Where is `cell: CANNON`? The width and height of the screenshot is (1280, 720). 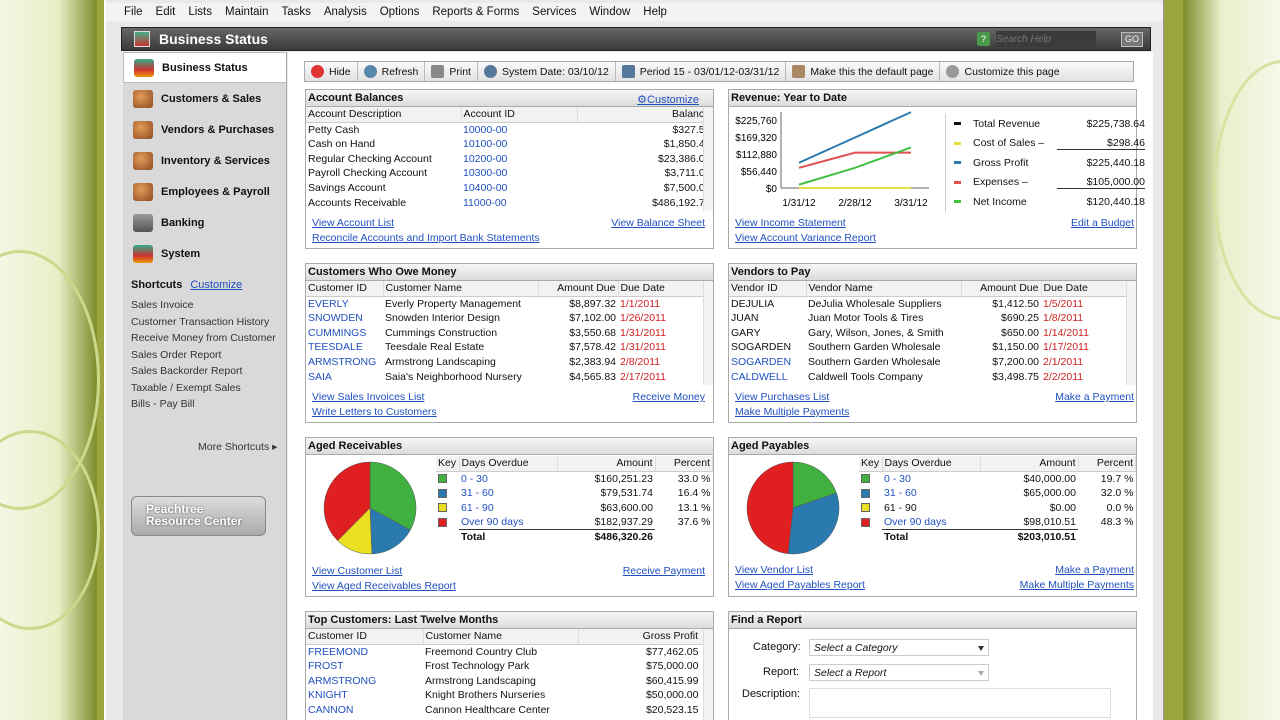 cell: CANNON is located at coordinates (331, 710).